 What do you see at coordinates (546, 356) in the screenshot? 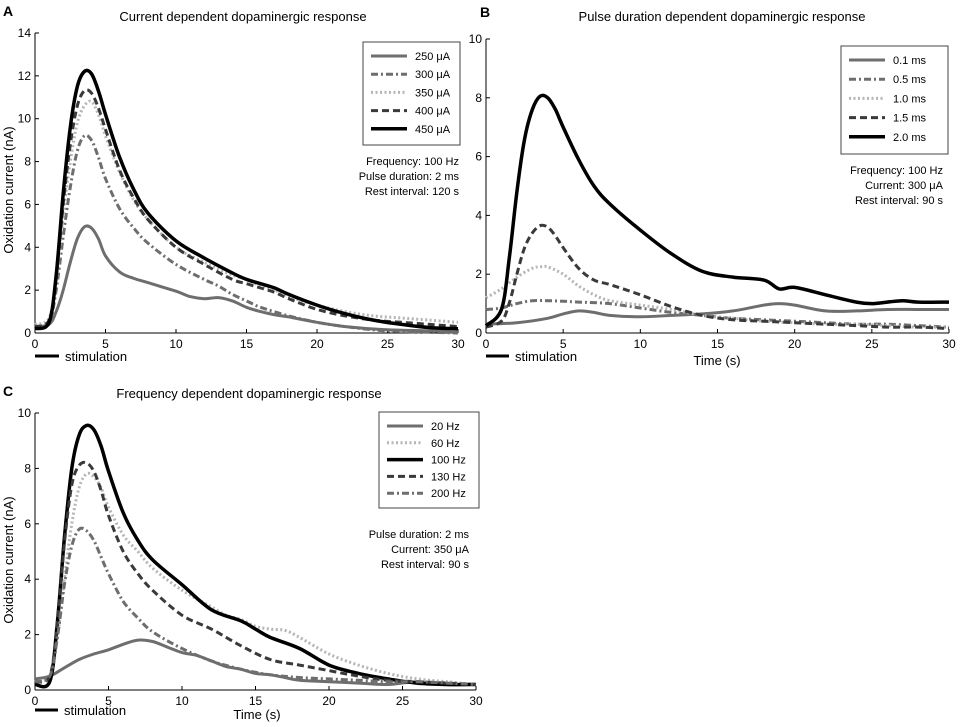
I see `stimulation-label-b: stimulation` at bounding box center [546, 356].